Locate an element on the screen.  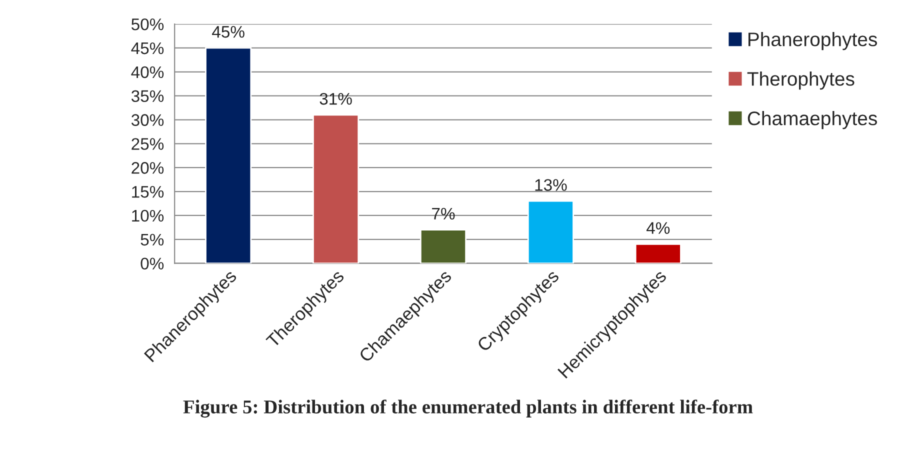
y-tick-label: 25% is located at coordinates (148, 144).